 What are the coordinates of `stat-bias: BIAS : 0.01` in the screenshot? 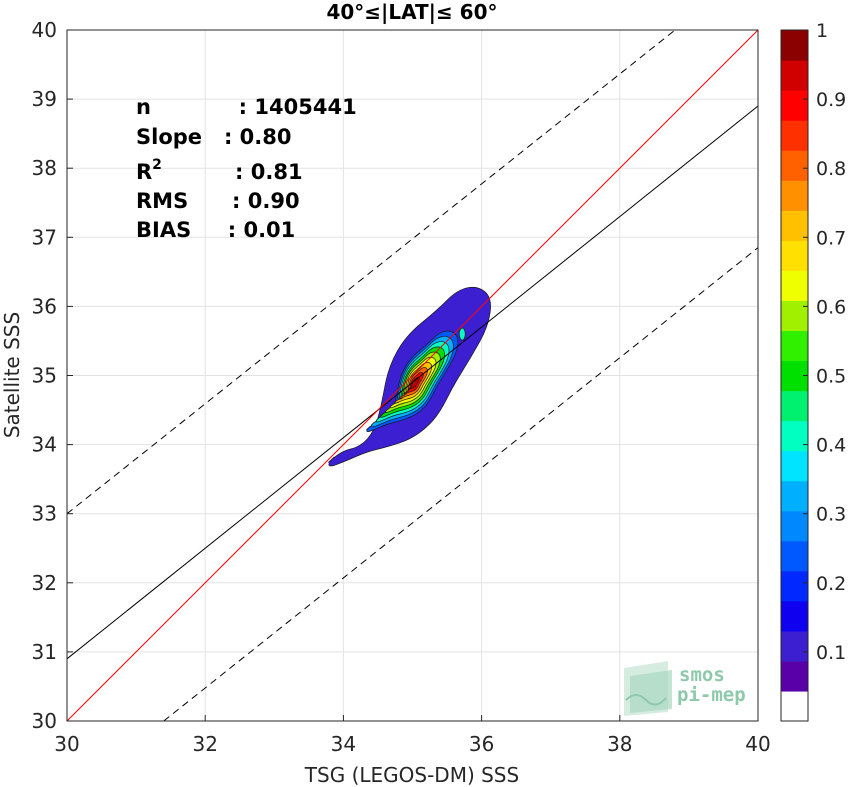 It's located at (215, 230).